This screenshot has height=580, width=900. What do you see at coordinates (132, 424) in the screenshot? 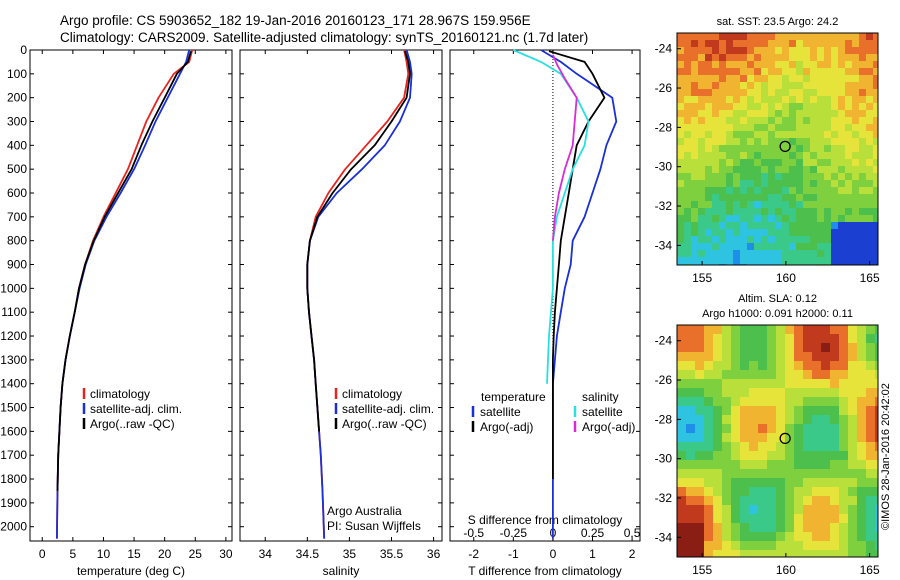
I see `legend-label: Argo(..raw -QC)` at bounding box center [132, 424].